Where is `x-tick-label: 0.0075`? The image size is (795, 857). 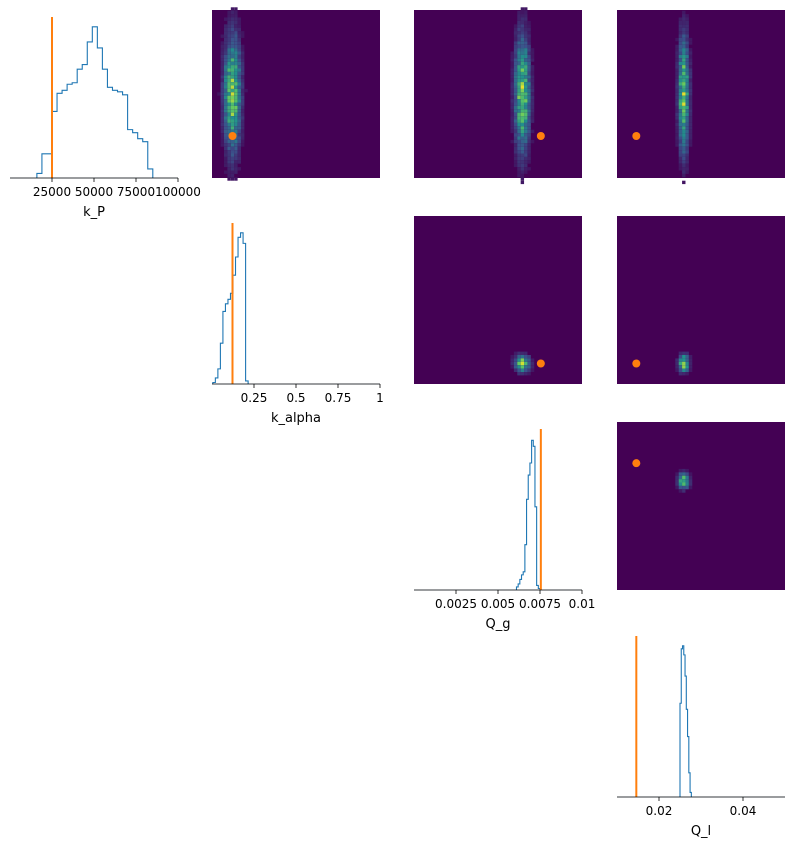
x-tick-label: 0.0075 is located at coordinates (540, 604).